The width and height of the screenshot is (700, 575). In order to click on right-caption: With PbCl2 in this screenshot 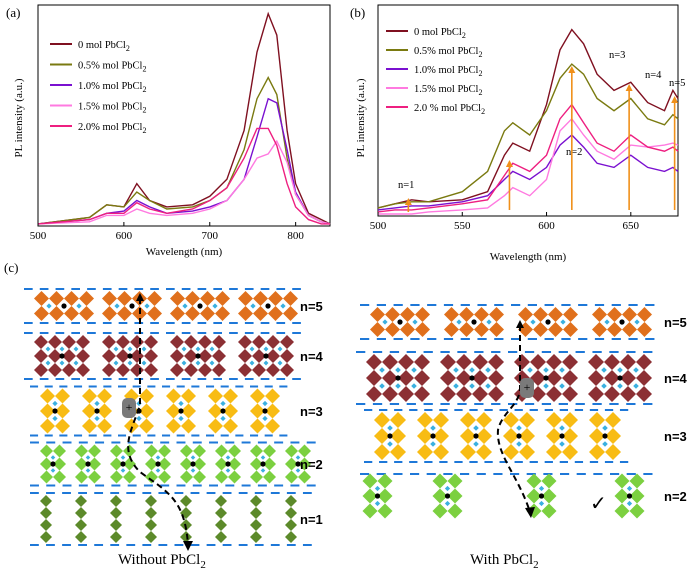, I will do `click(504, 561)`.